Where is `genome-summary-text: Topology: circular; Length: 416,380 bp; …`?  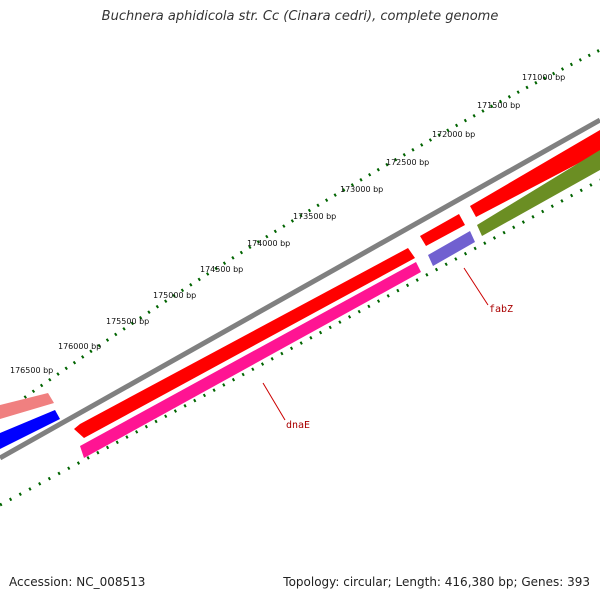
genome-summary-text: Topology: circular; Length: 416,380 bp; … is located at coordinates (436, 582).